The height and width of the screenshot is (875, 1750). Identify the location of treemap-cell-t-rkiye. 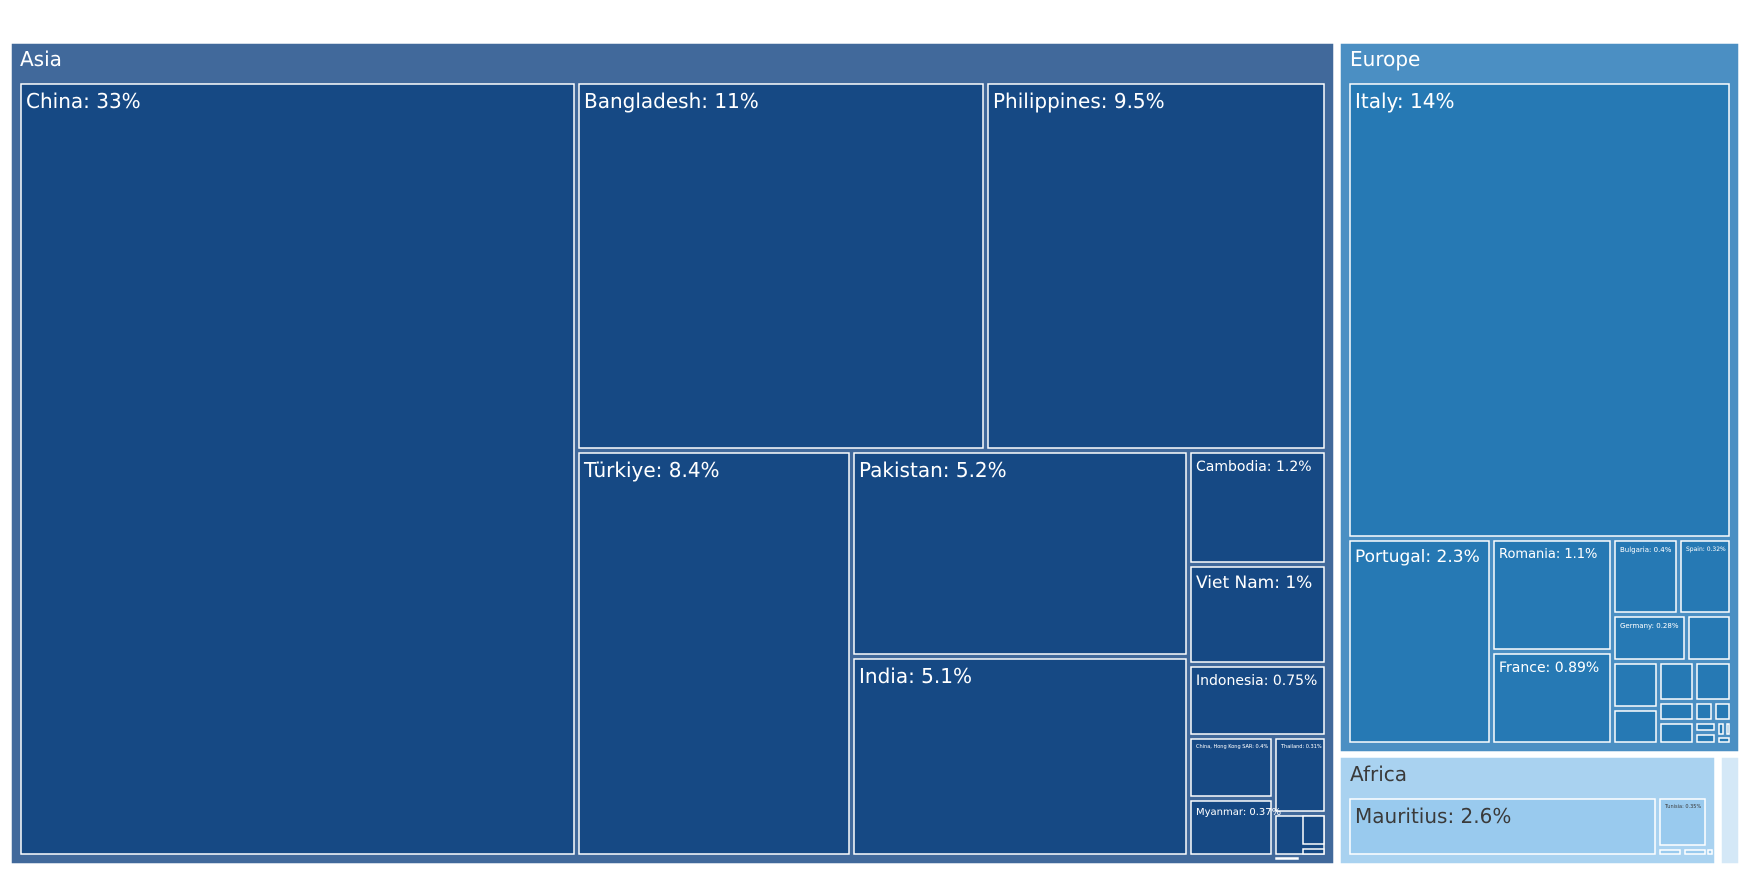
(714, 653).